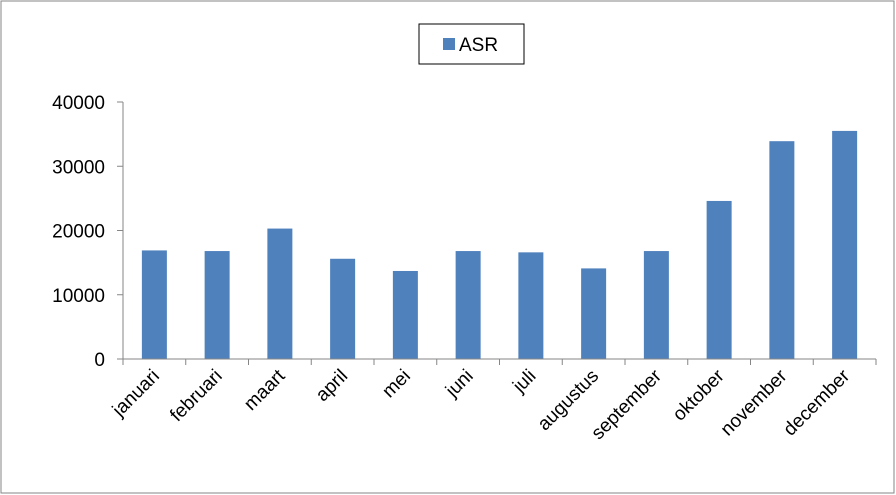 The width and height of the screenshot is (896, 495). Describe the element at coordinates (656, 305) in the screenshot. I see `bar-september` at that location.